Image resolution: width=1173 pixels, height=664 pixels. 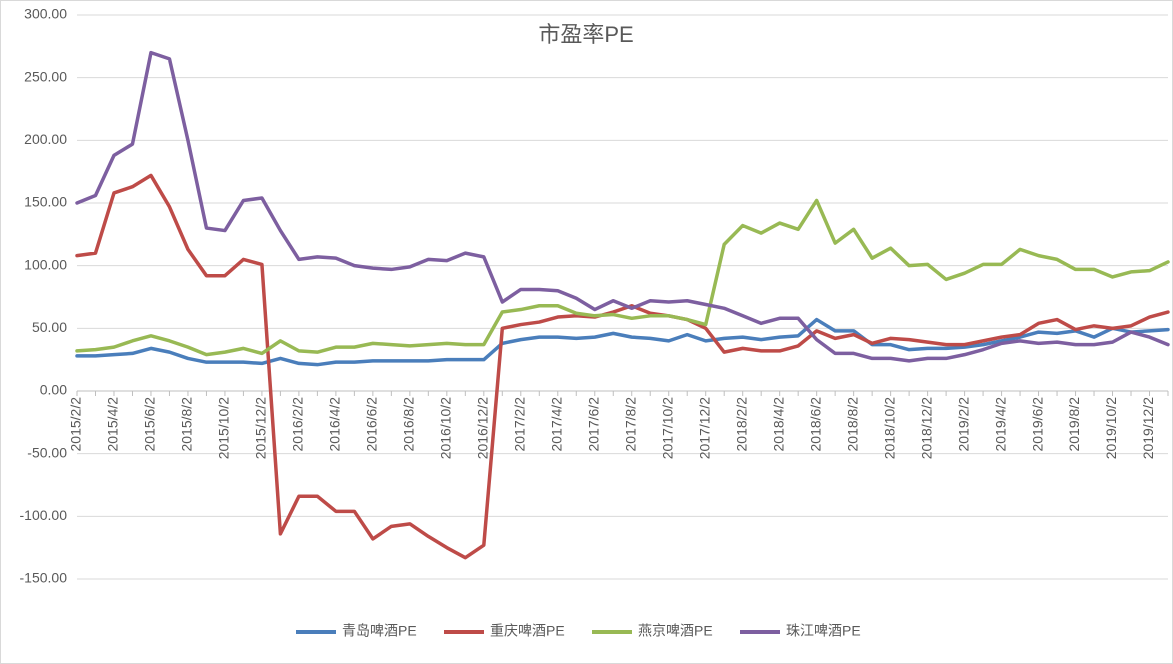 What do you see at coordinates (224, 428) in the screenshot?
I see `x-tick-label: 2015/10/2` at bounding box center [224, 428].